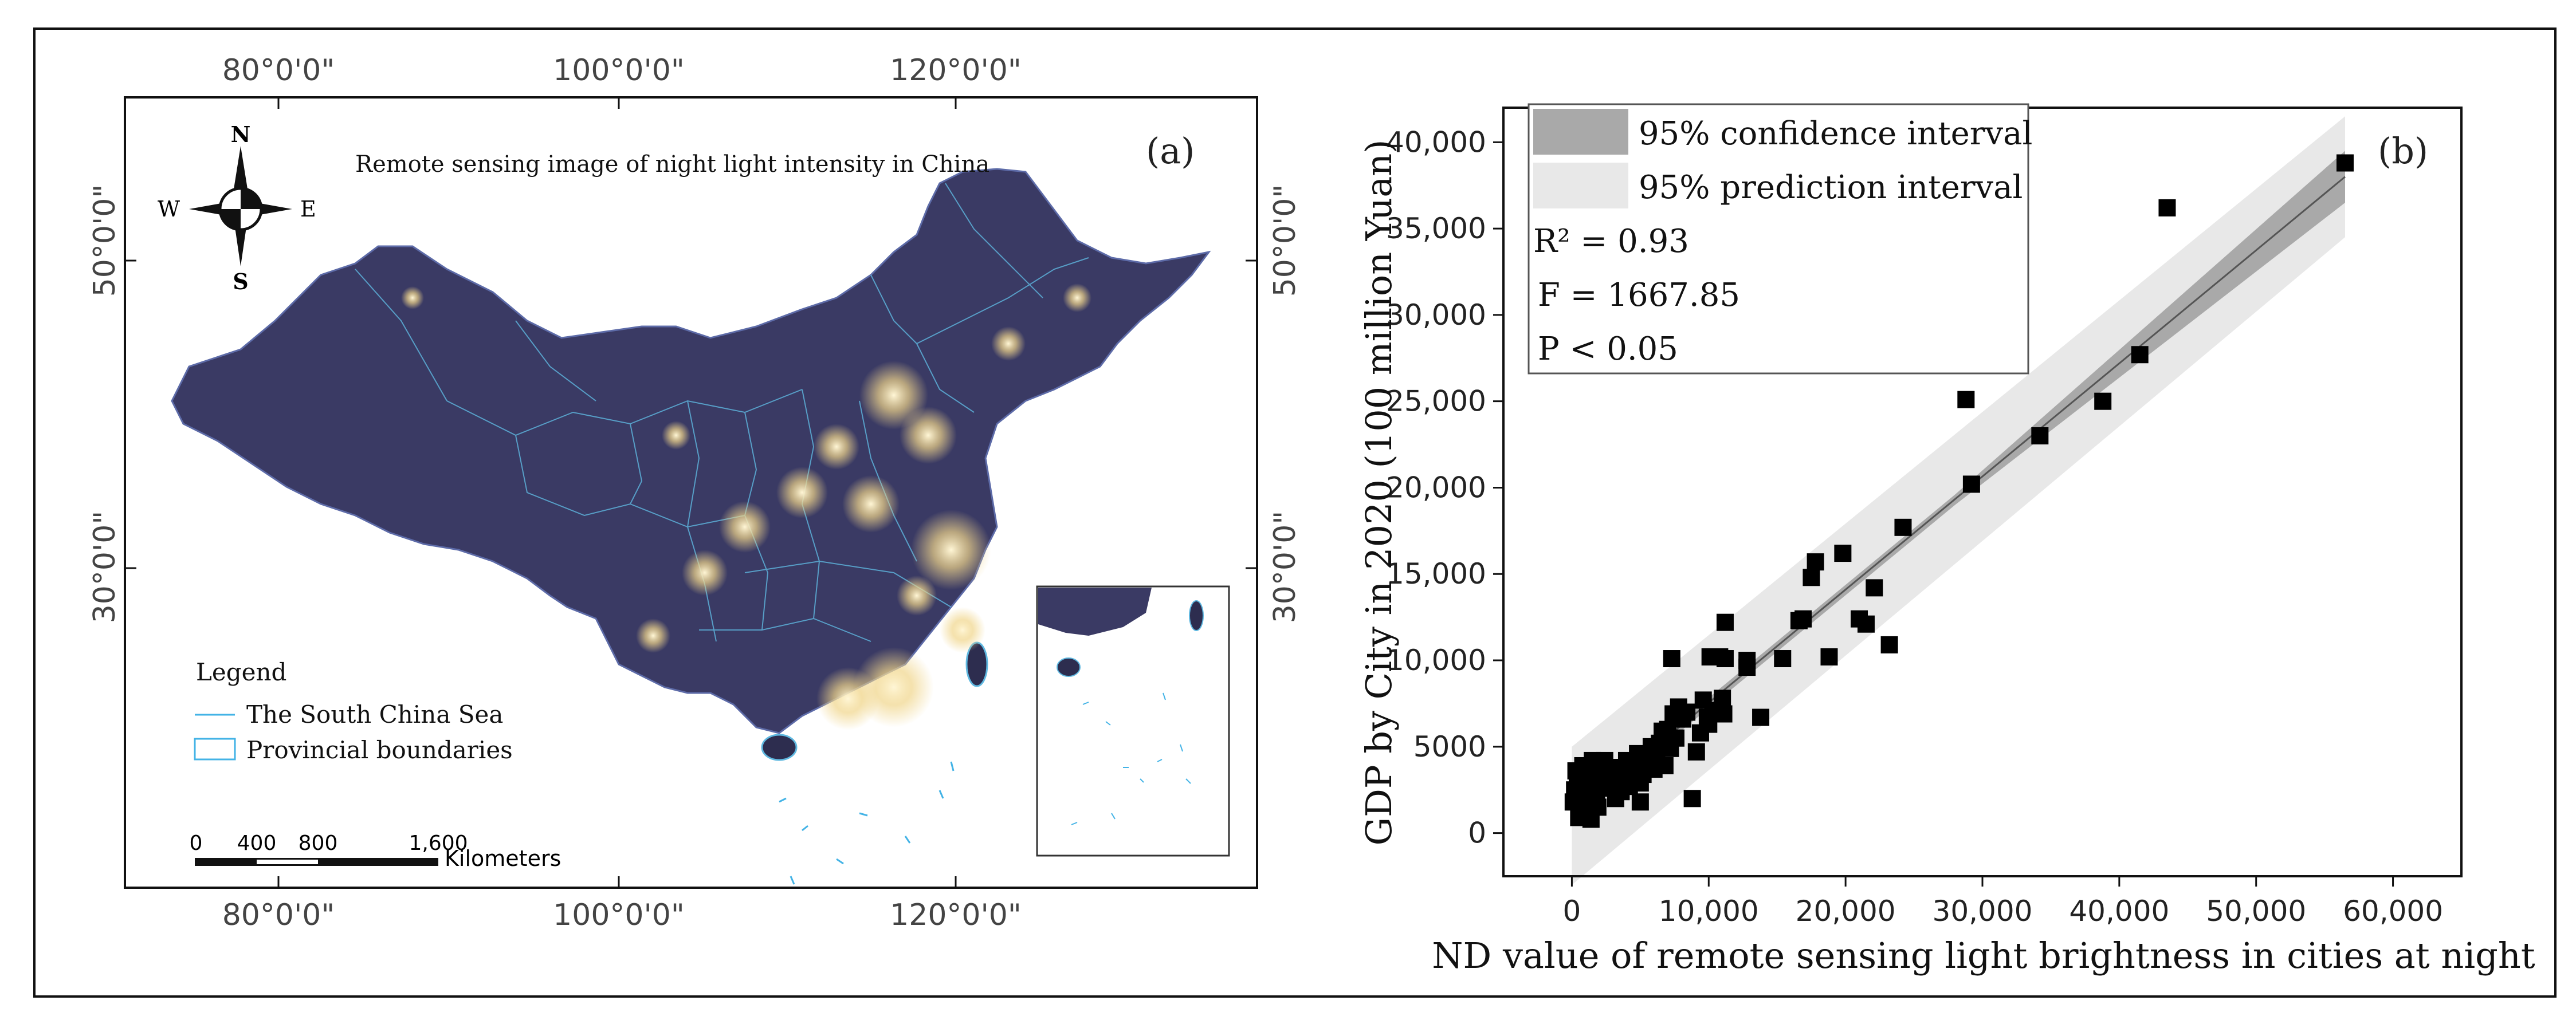 The height and width of the screenshot is (1024, 2576). What do you see at coordinates (1846, 911) in the screenshot?
I see `x-tick-label-20000: 20,000` at bounding box center [1846, 911].